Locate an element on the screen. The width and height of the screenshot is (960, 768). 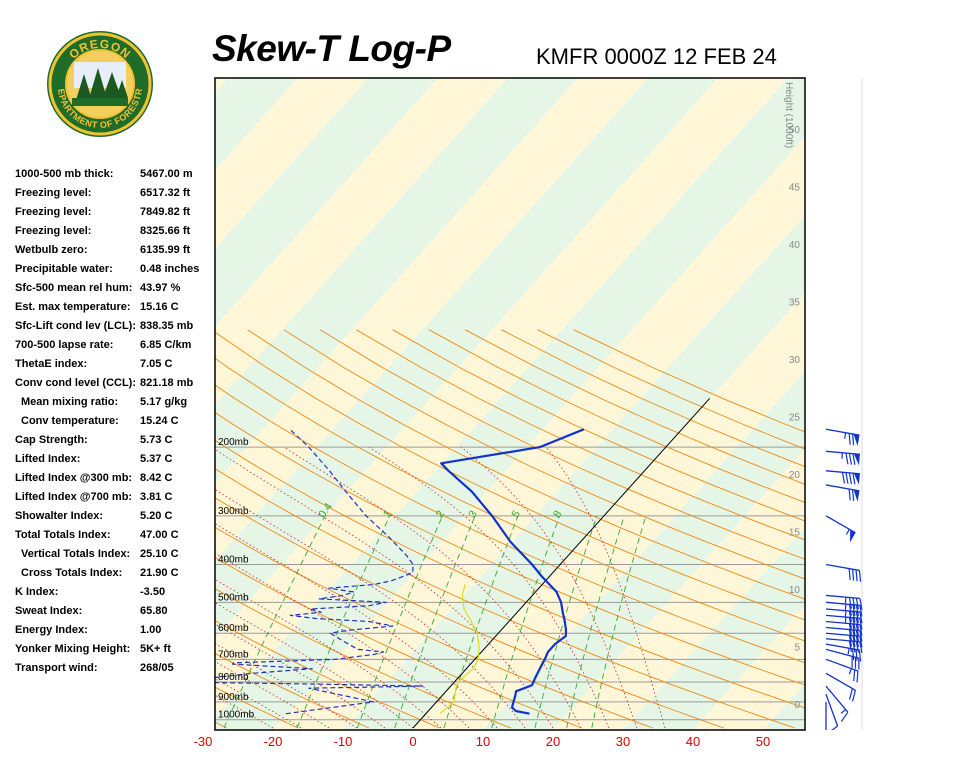
index-label: Est. max temperature: is located at coordinates (73, 307).